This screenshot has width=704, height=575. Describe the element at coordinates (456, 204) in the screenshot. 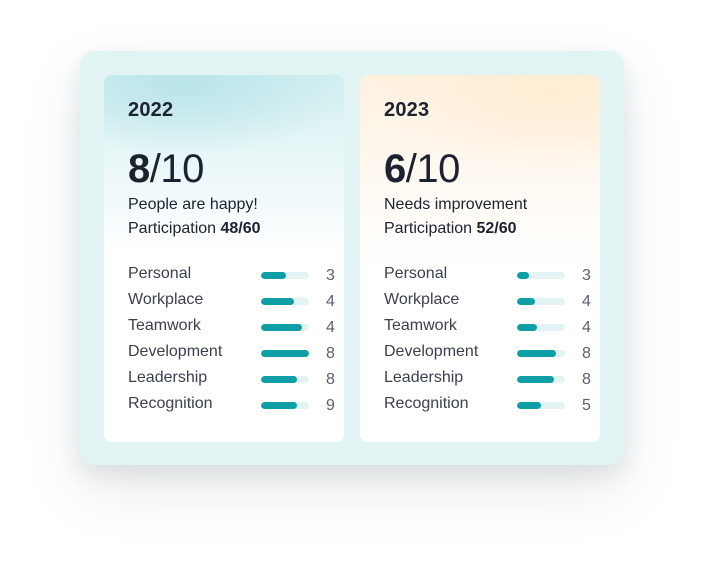

I see `score-tagline: Needs improvement` at that location.